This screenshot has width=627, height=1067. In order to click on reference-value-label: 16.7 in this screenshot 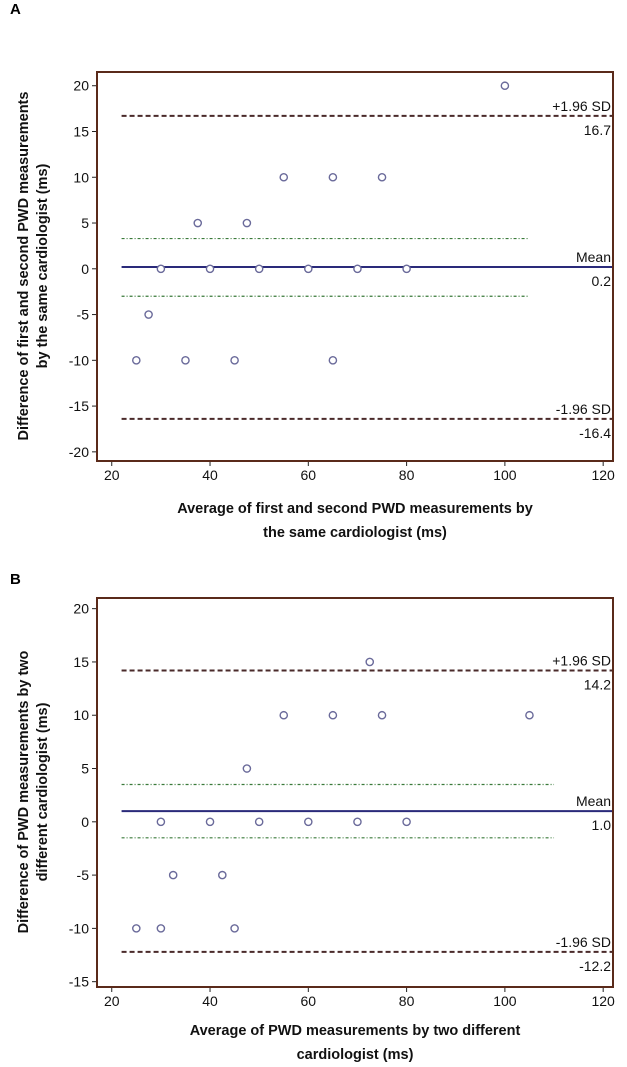, I will do `click(597, 130)`.